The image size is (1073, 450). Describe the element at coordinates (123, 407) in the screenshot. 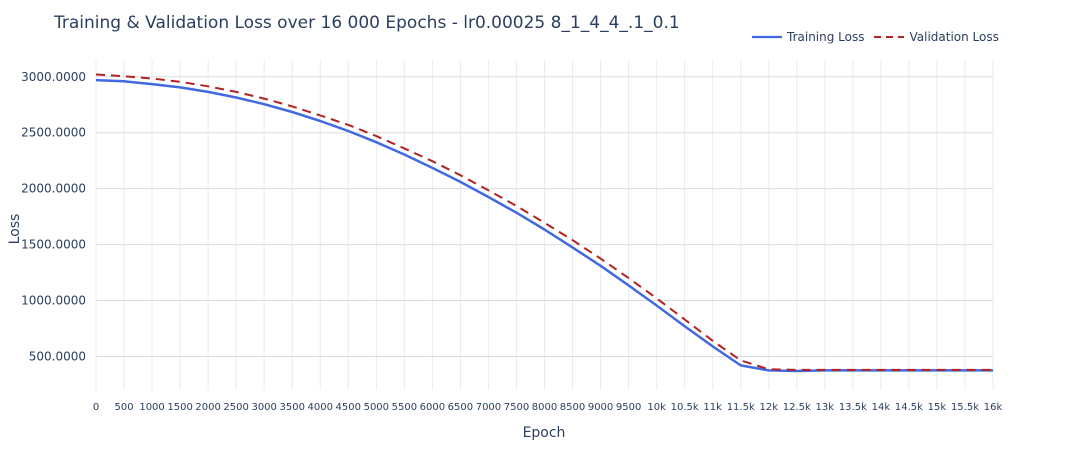

I see `x-tick-label: 500` at that location.